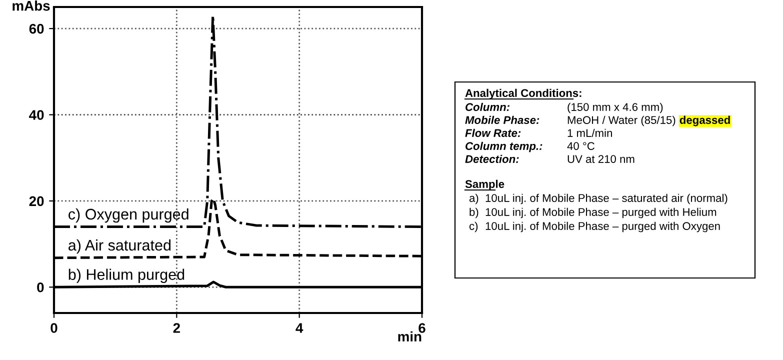 The image size is (783, 360). What do you see at coordinates (607, 199) in the screenshot?
I see `text: 10uL inj. of Mobile Phase – saturated air (normal)` at bounding box center [607, 199].